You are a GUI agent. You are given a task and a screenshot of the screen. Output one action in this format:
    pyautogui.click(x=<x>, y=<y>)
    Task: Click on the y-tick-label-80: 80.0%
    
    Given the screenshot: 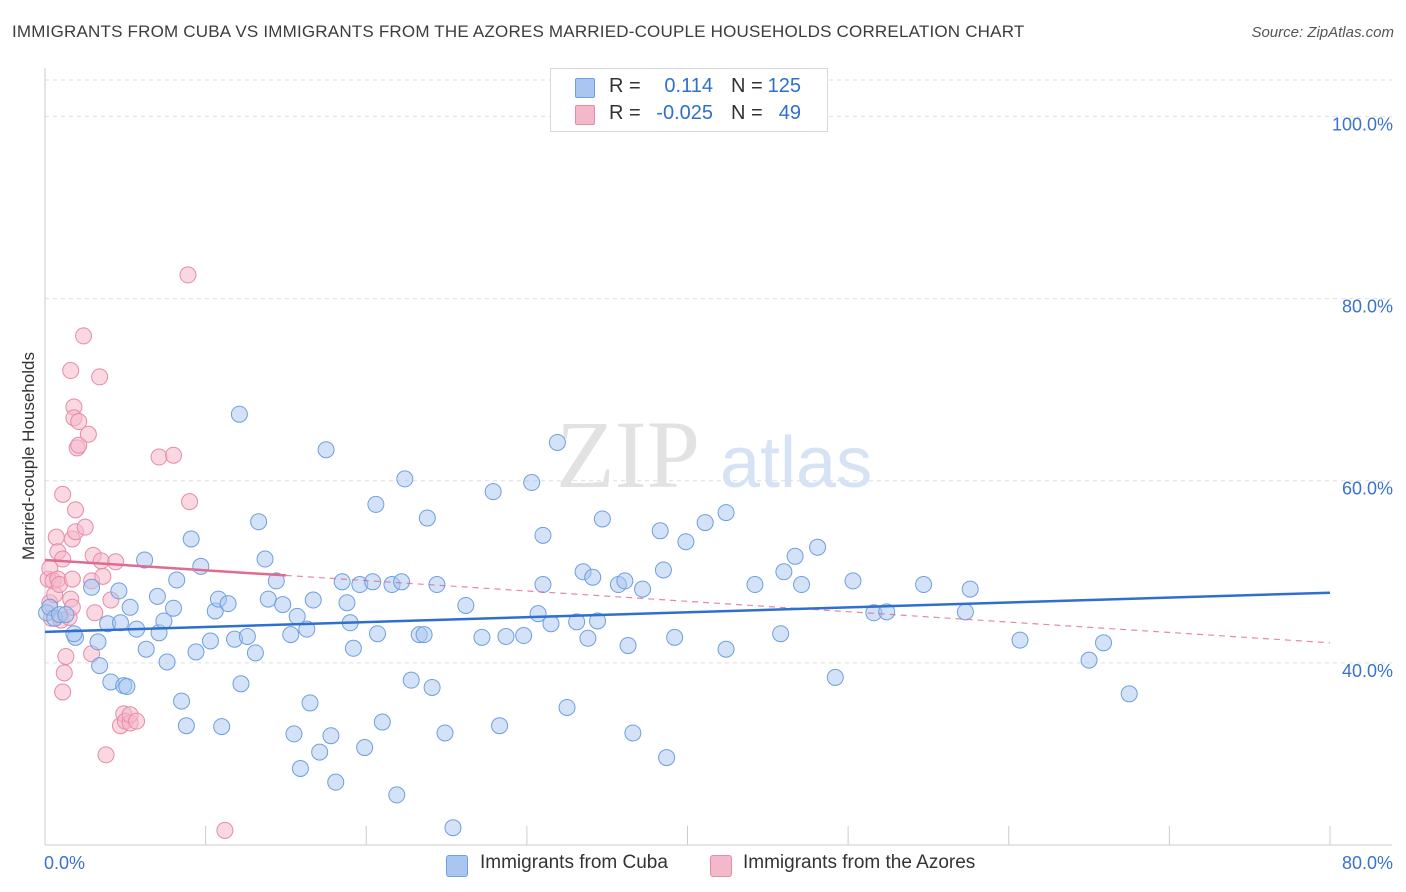 What is the action you would take?
    pyautogui.click(x=1367, y=307)
    